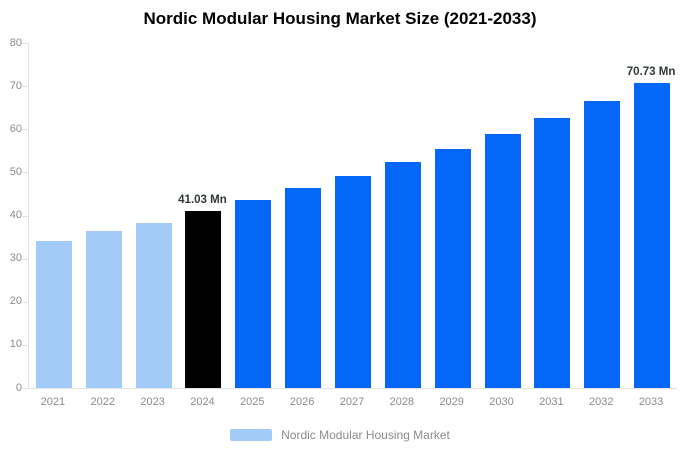  Describe the element at coordinates (15, 258) in the screenshot. I see `y-tick-label: 30` at that location.